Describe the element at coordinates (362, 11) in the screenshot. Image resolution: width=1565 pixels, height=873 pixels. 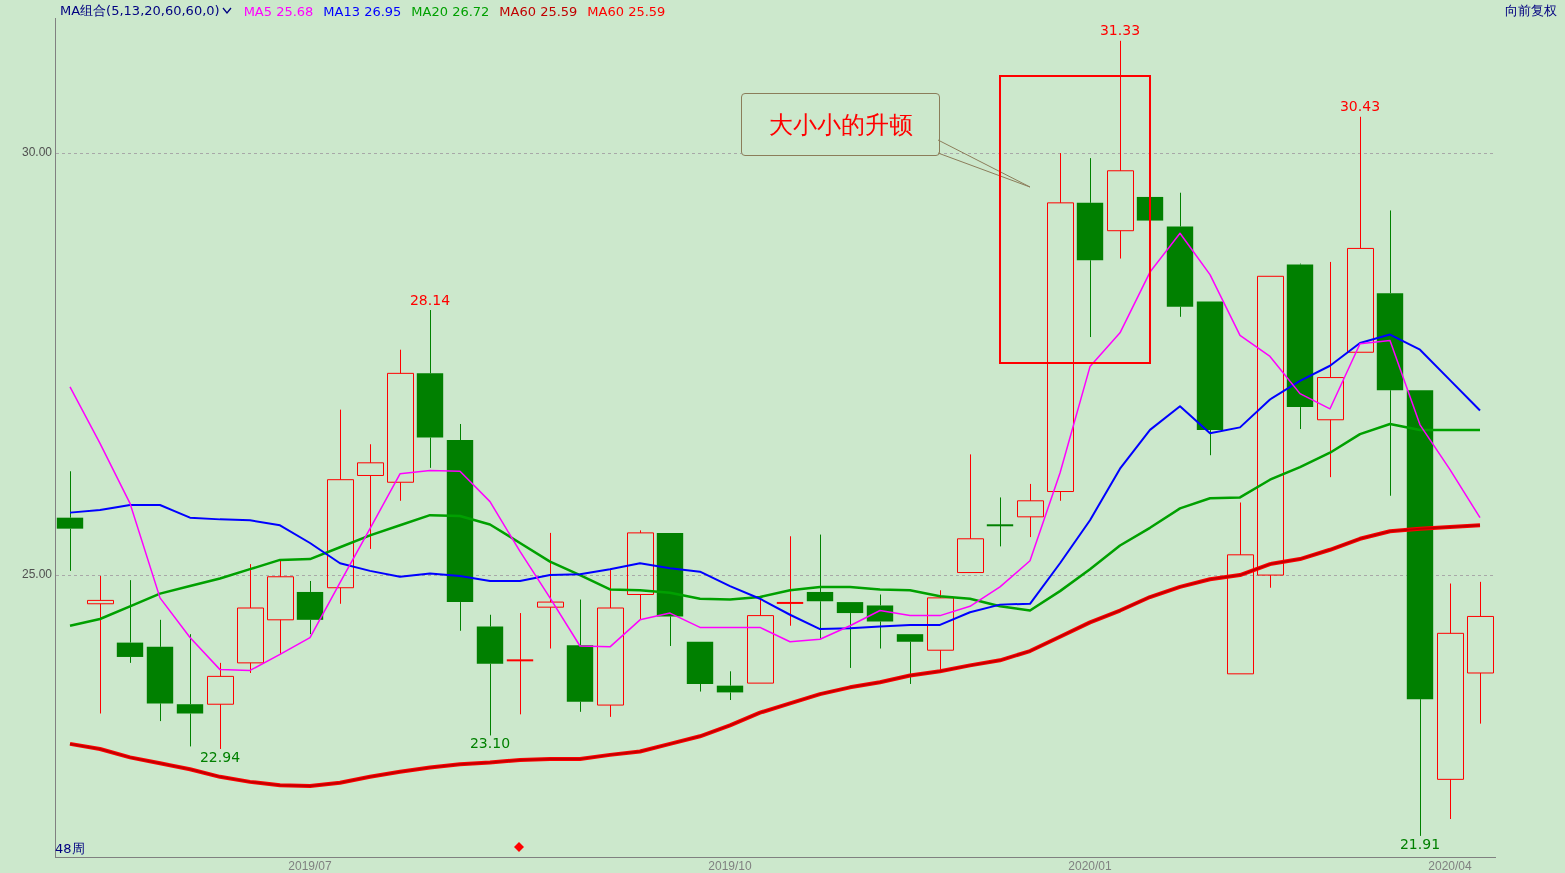
I see `text: MA13 26.95` at that location.